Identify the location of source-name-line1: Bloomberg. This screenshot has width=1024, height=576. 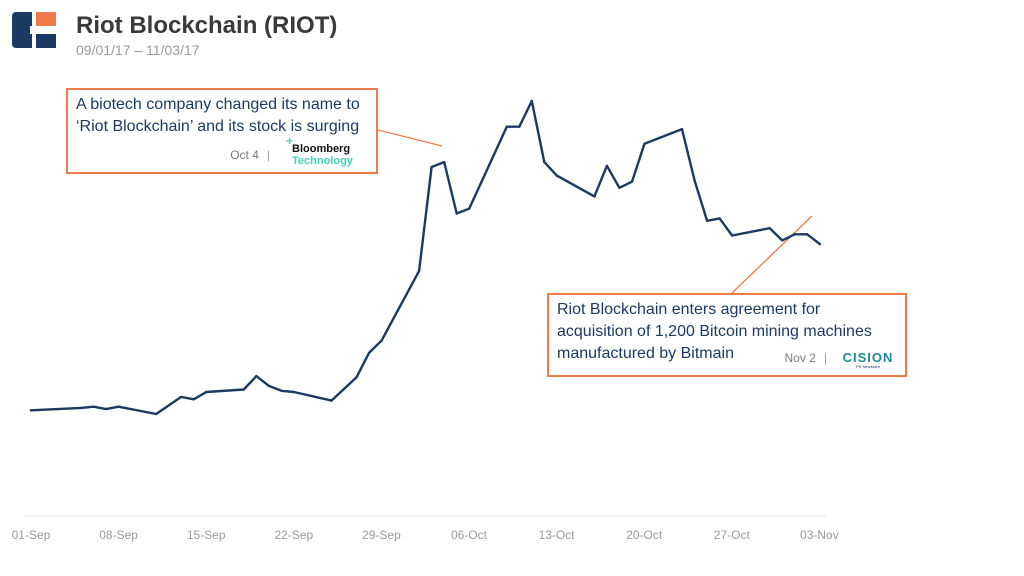
(321, 149).